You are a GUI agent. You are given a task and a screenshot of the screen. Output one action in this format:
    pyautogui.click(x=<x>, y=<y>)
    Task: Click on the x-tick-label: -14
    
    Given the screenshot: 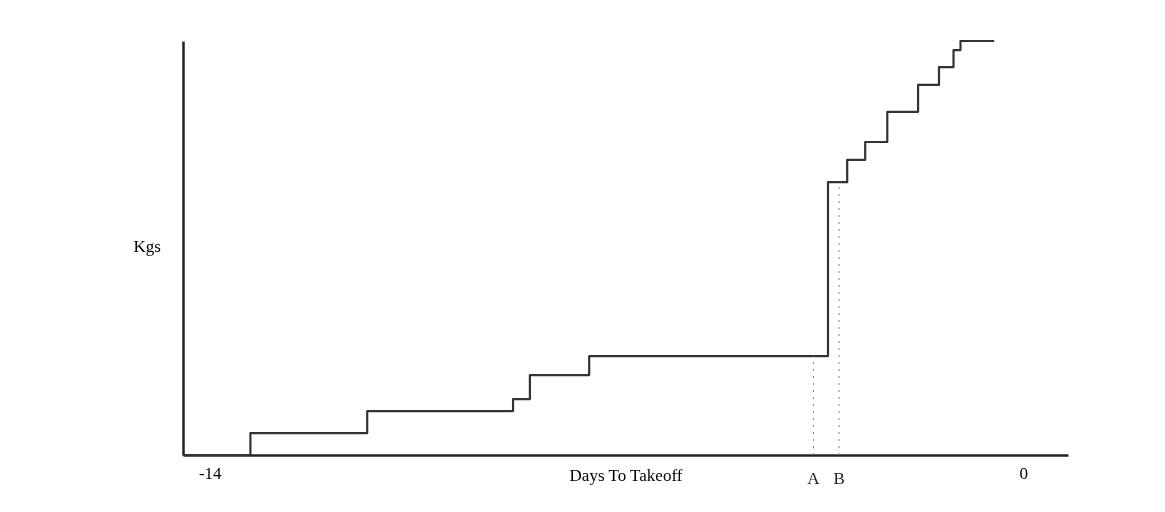 What is the action you would take?
    pyautogui.click(x=210, y=473)
    